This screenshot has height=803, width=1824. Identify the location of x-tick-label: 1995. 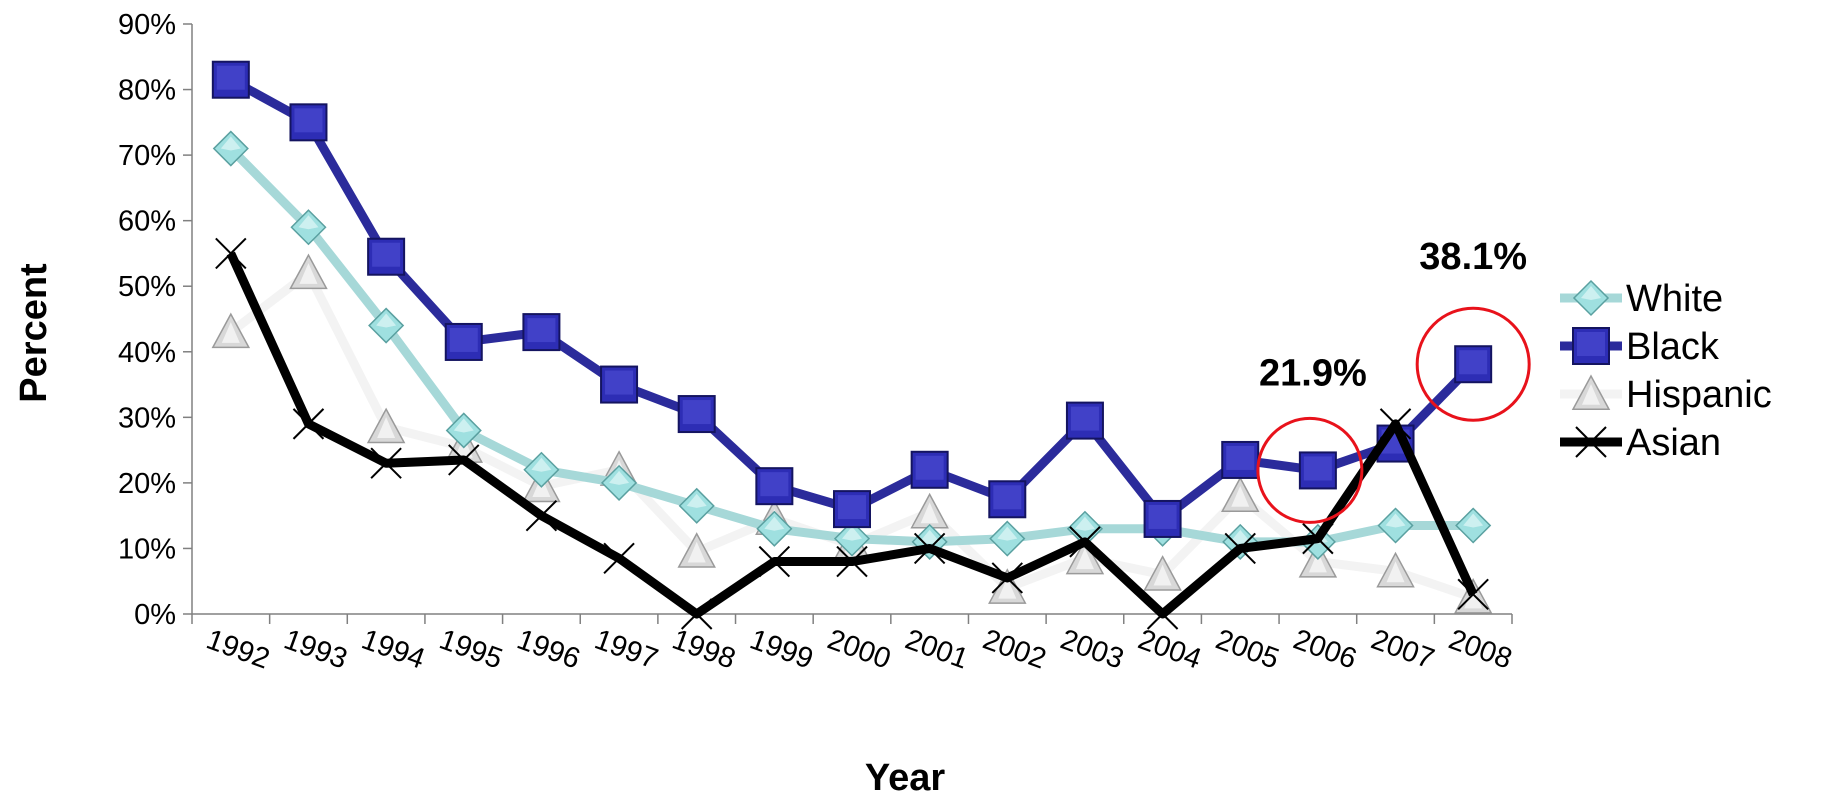
(471, 649).